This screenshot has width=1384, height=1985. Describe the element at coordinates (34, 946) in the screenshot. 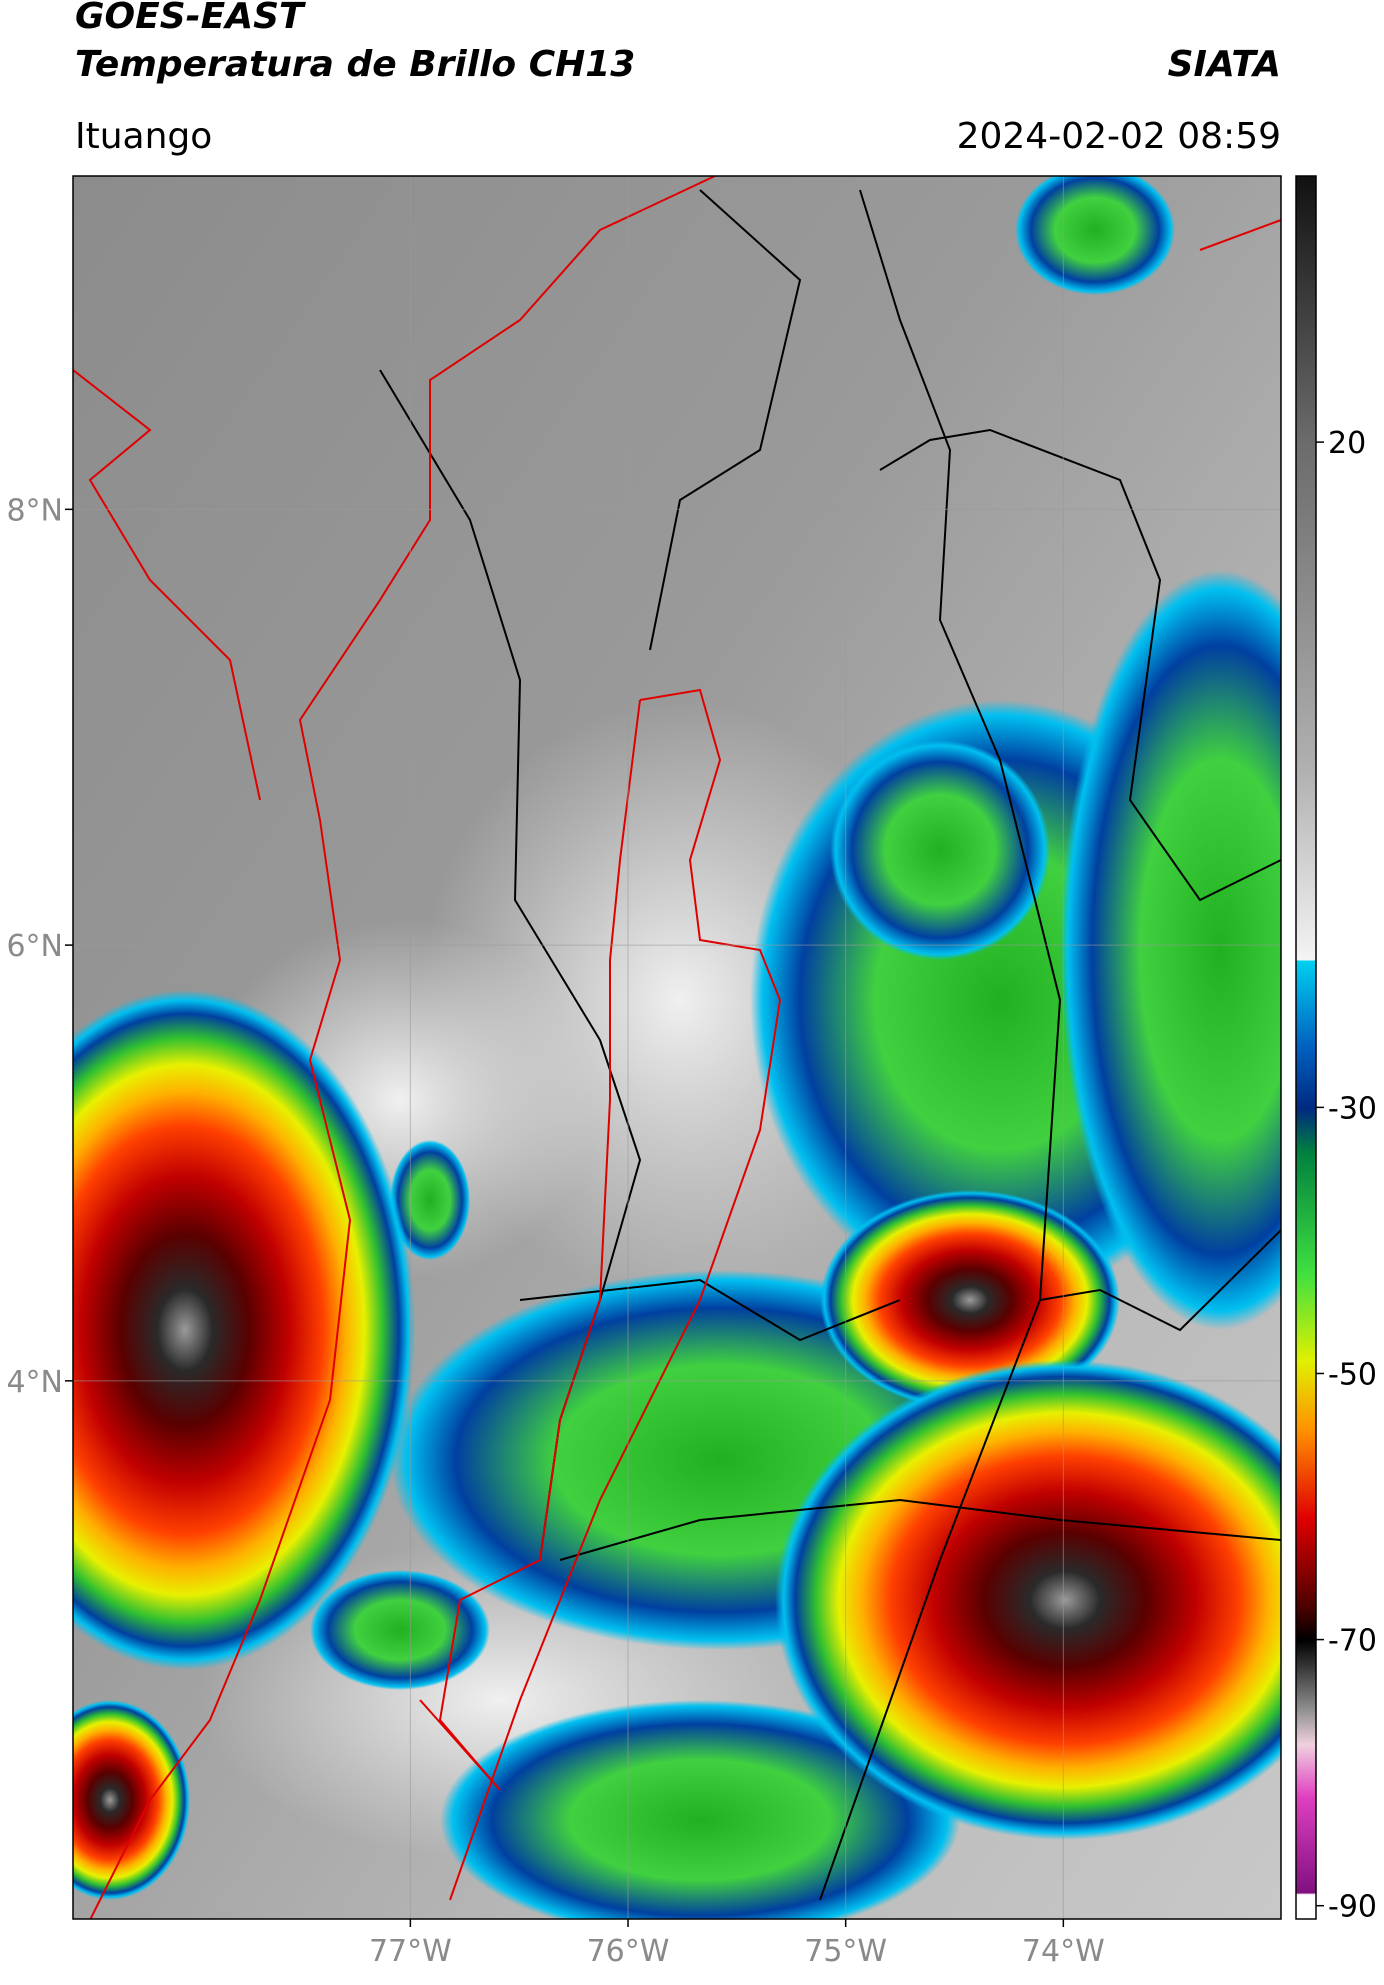

I see `y-tick-label: 6°N` at that location.